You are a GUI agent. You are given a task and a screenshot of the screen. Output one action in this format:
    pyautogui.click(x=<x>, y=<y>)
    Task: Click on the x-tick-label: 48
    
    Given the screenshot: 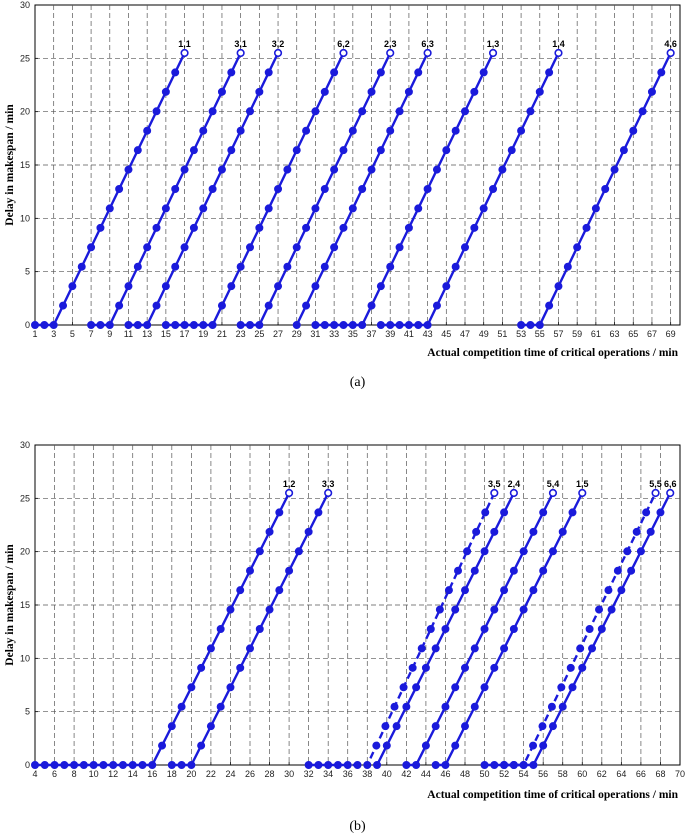 What is the action you would take?
    pyautogui.click(x=465, y=774)
    